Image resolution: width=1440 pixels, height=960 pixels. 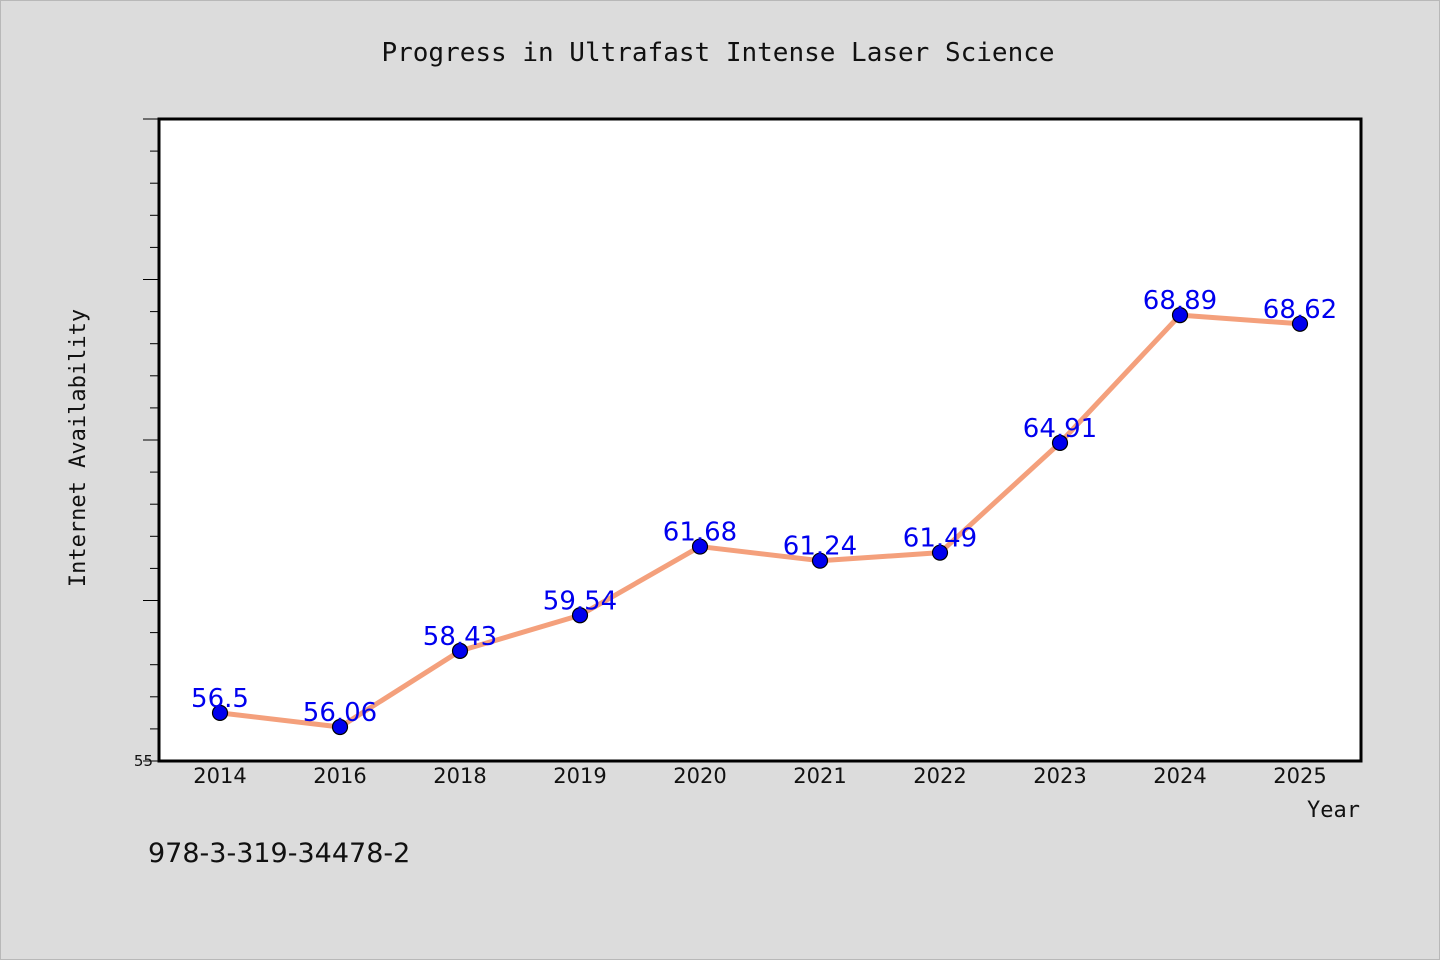 I want to click on x-axis-ticks: 2014 2016 2018 2019 2020 2021 2022 2023 2024 2025, so click(x=759, y=776).